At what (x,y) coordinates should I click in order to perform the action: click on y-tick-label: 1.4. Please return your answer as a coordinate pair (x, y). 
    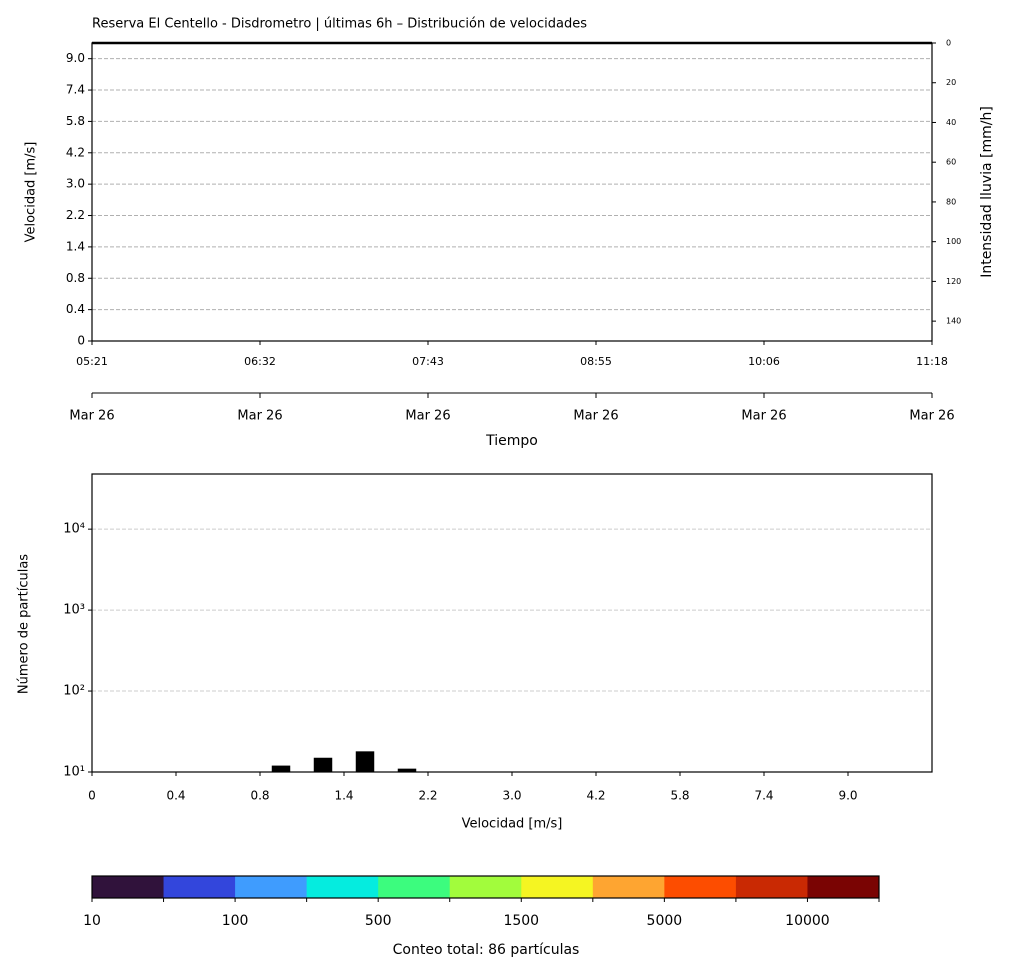
    Looking at the image, I should click on (75, 246).